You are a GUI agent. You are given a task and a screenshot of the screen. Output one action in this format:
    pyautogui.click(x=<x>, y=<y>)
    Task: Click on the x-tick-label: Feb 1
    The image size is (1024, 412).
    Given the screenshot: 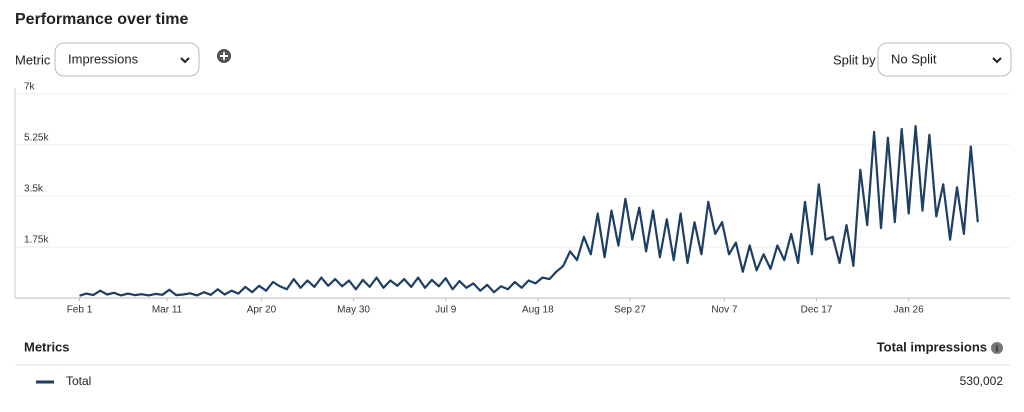 What is the action you would take?
    pyautogui.click(x=80, y=310)
    